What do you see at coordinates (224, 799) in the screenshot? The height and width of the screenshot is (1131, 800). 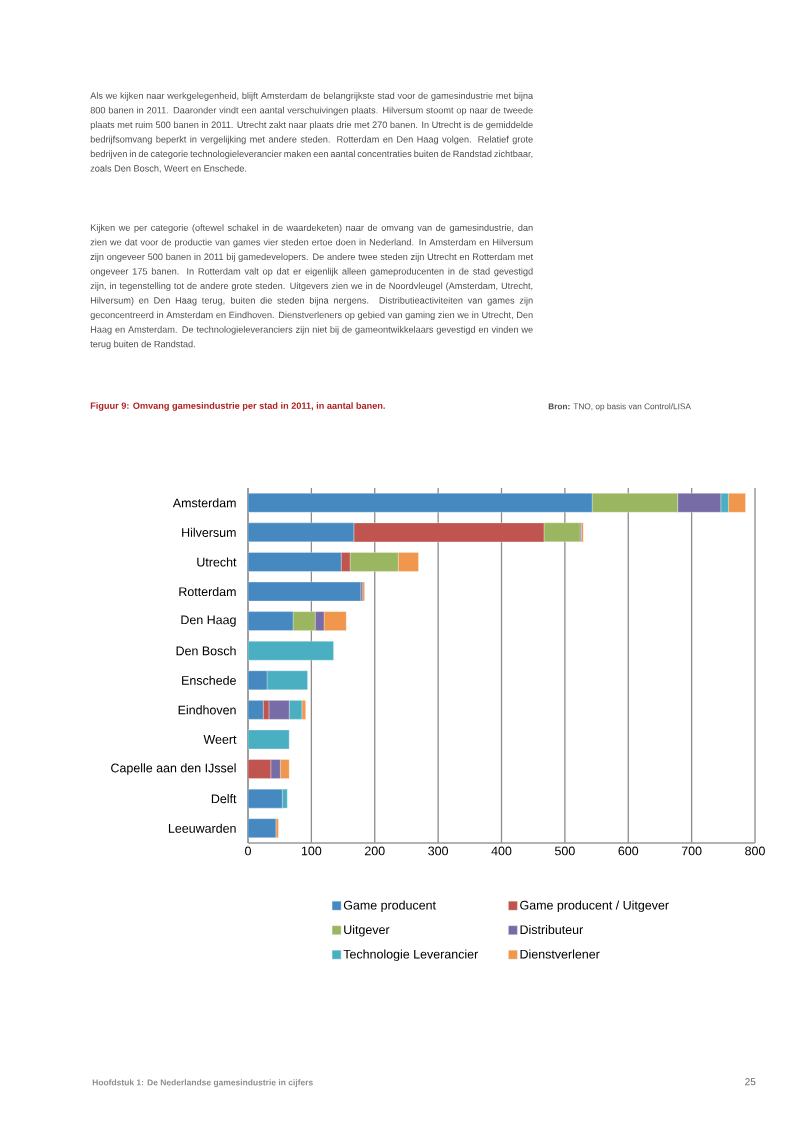 I see `y-tick-label: Delft` at bounding box center [224, 799].